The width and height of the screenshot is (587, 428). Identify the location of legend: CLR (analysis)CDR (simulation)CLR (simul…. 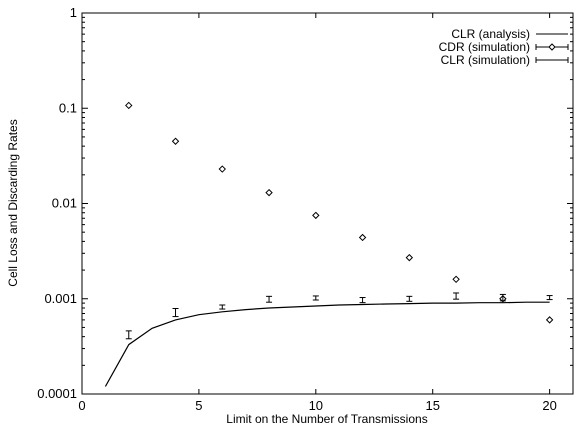
(504, 47).